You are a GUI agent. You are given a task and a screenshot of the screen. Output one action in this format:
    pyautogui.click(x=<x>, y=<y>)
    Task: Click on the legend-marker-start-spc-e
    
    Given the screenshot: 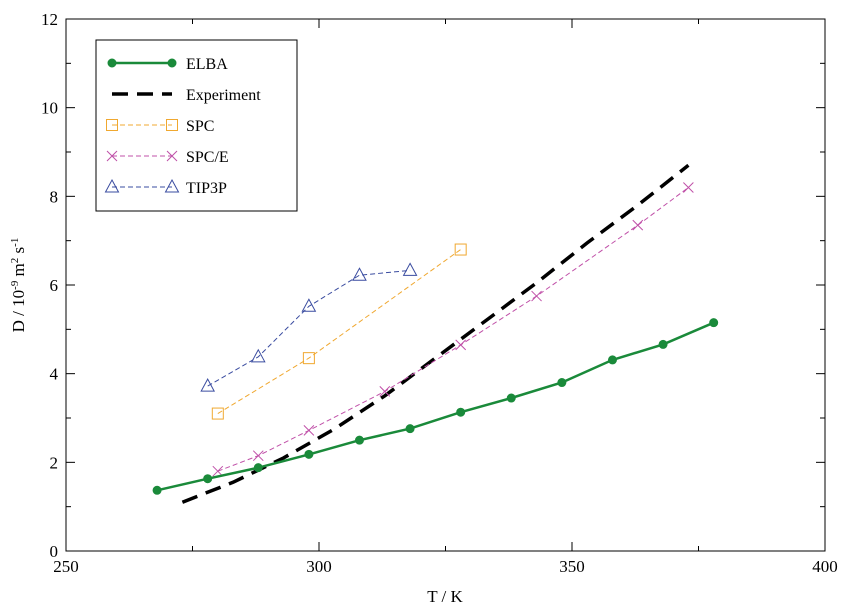 What is the action you would take?
    pyautogui.click(x=112, y=156)
    